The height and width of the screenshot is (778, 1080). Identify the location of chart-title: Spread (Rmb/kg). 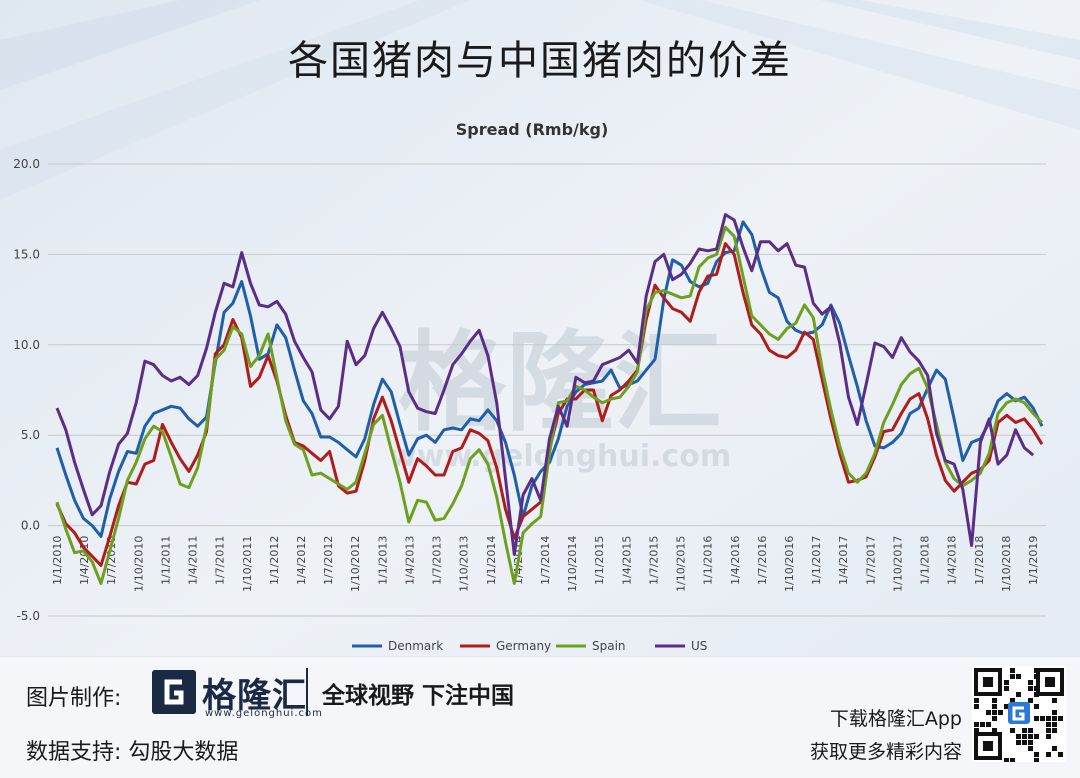
(532, 129).